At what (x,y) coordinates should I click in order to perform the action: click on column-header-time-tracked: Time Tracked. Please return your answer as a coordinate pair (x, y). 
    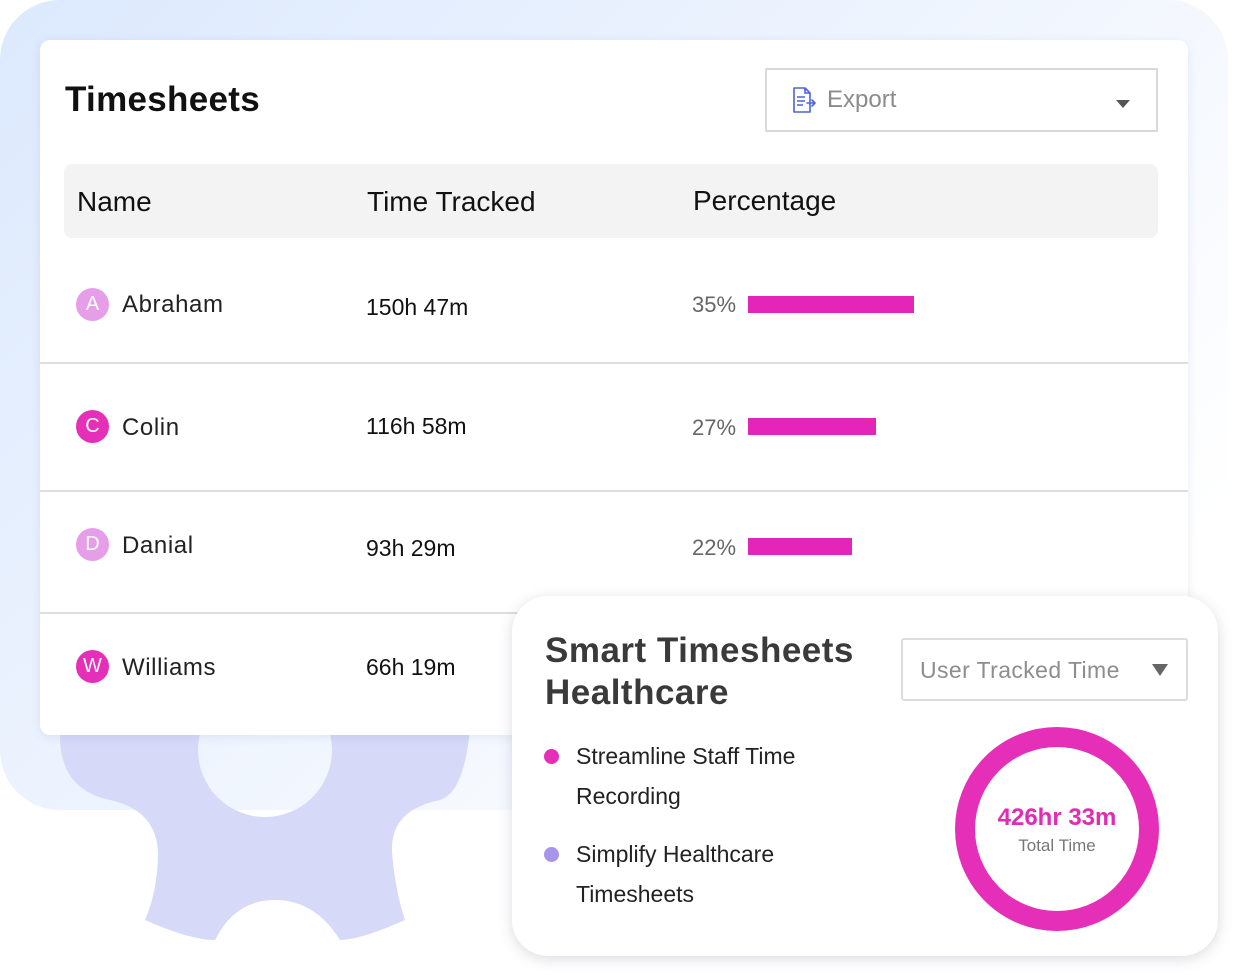
    Looking at the image, I should click on (451, 201).